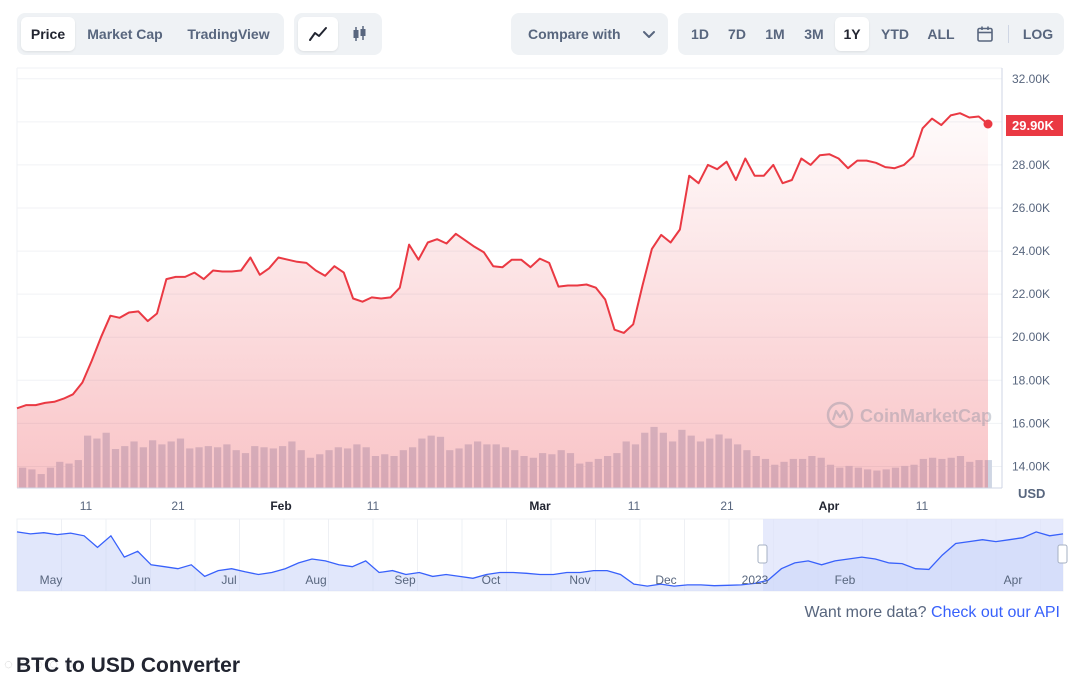 The width and height of the screenshot is (1080, 688). What do you see at coordinates (775, 34) in the screenshot?
I see `range-1m: 1M` at bounding box center [775, 34].